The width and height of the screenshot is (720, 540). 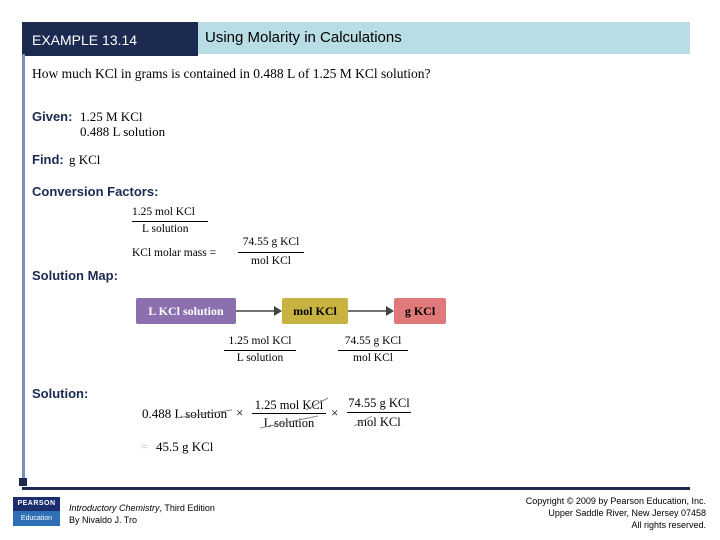 I want to click on book-title: Introductory Chemistry, so click(x=114, y=508).